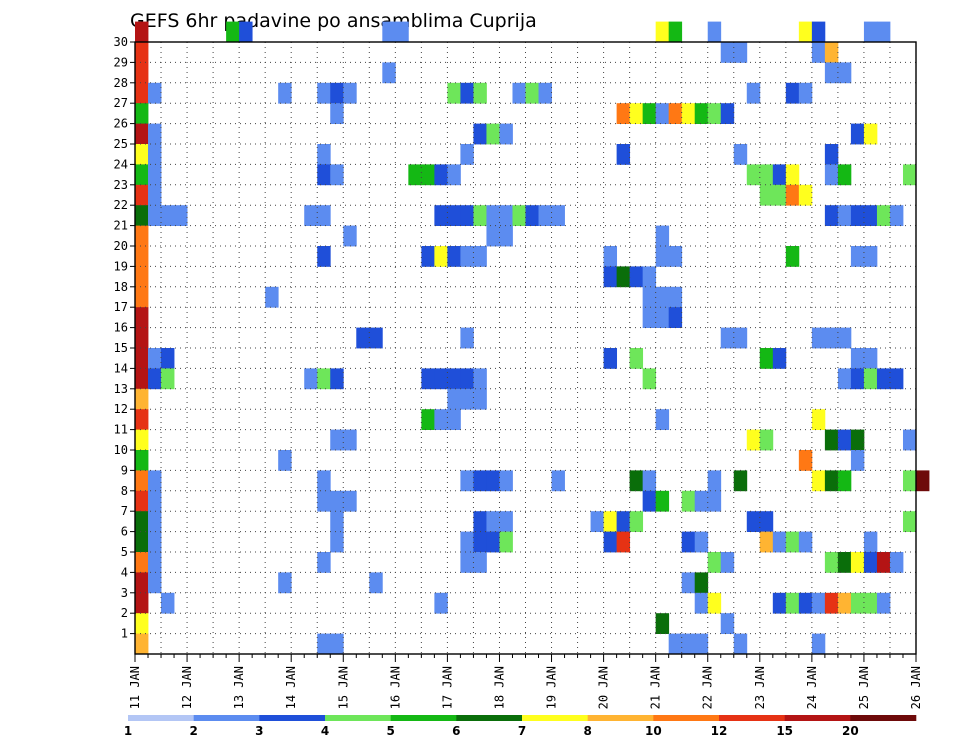 This screenshot has width=960, height=742. What do you see at coordinates (124, 511) in the screenshot?
I see `y-tick-label: 7` at bounding box center [124, 511].